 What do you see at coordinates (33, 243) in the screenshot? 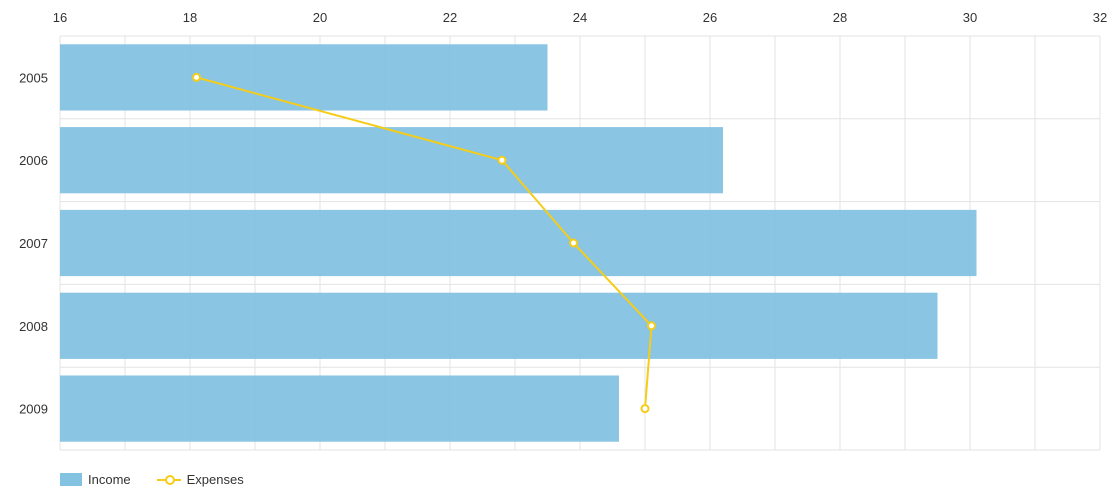
I see `y-category-label: 2007` at bounding box center [33, 243].